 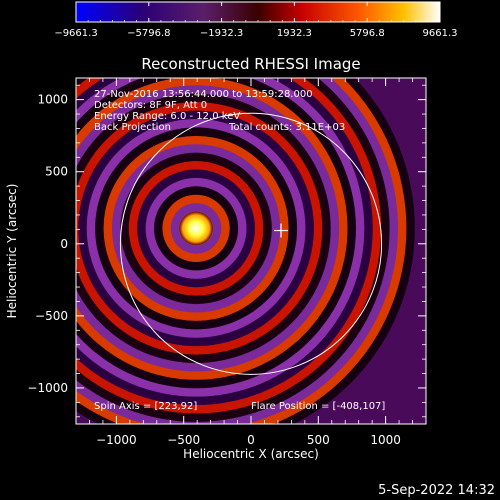 I want to click on colorbar: −9661.3 −5796.8 −1932.3 1932.3 5796.8 9661.3, so click(x=256, y=20).